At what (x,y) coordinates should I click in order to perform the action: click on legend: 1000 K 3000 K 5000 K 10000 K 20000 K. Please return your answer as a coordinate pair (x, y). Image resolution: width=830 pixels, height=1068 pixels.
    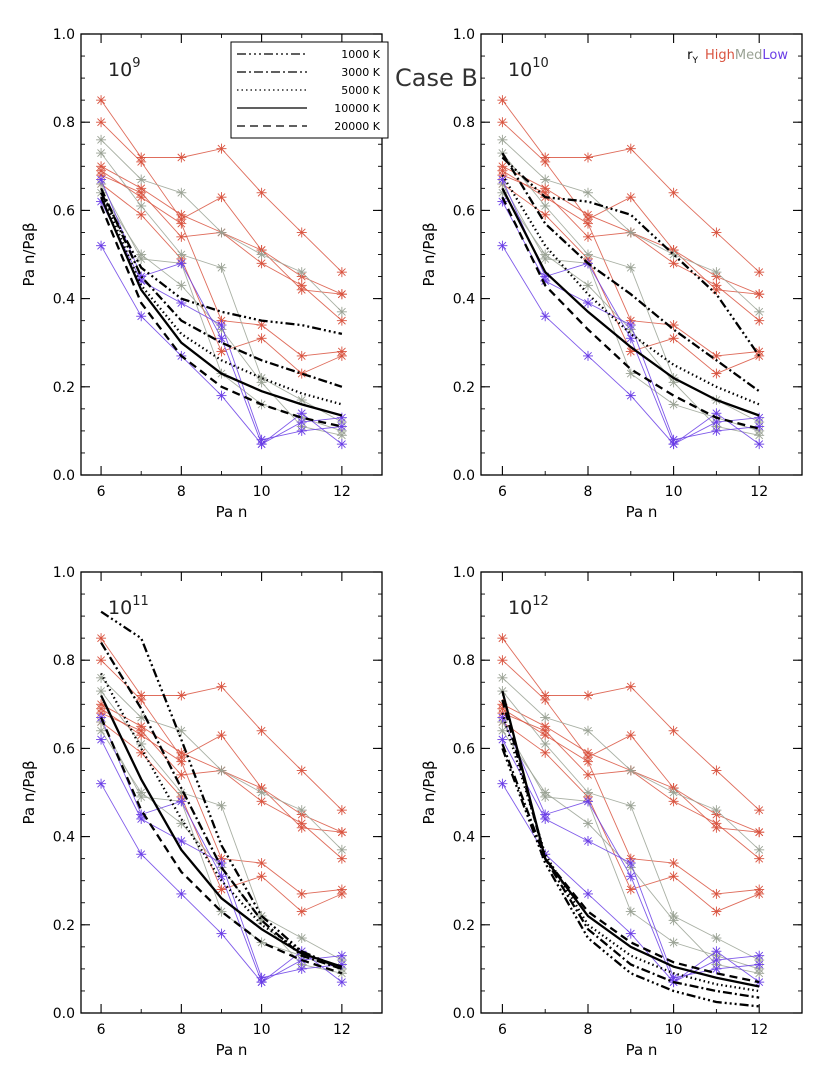
    Looking at the image, I should click on (309, 90).